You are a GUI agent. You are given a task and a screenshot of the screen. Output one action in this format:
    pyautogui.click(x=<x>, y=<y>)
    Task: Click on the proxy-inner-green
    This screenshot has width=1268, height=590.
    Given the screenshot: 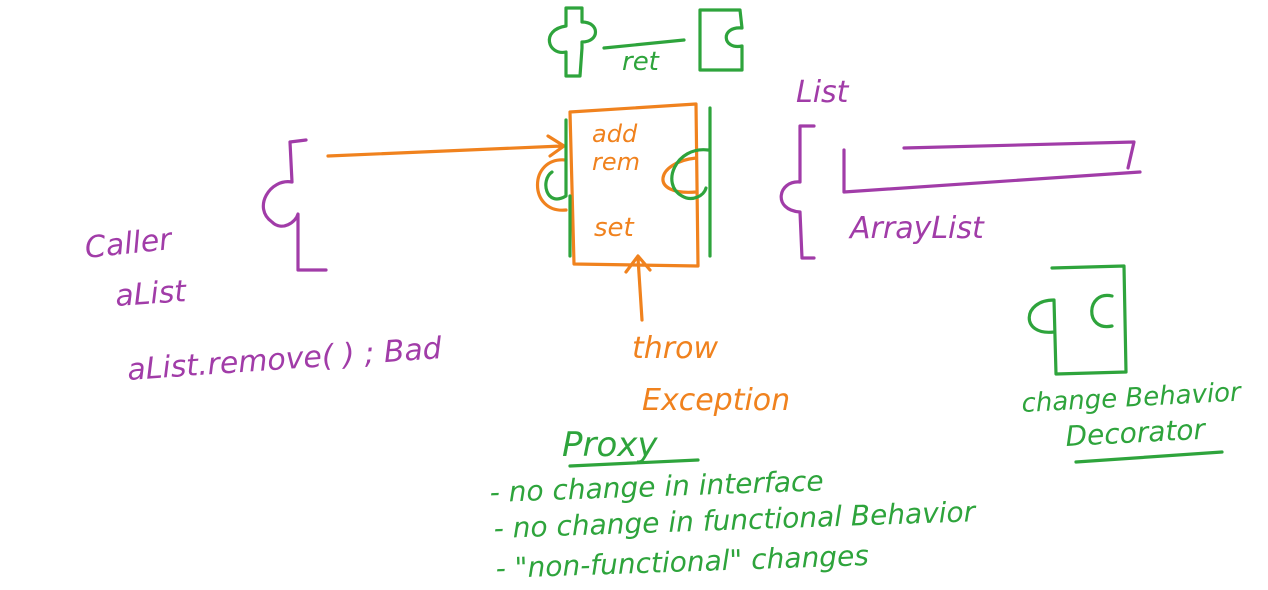 What is the action you would take?
    pyautogui.click(x=628, y=182)
    